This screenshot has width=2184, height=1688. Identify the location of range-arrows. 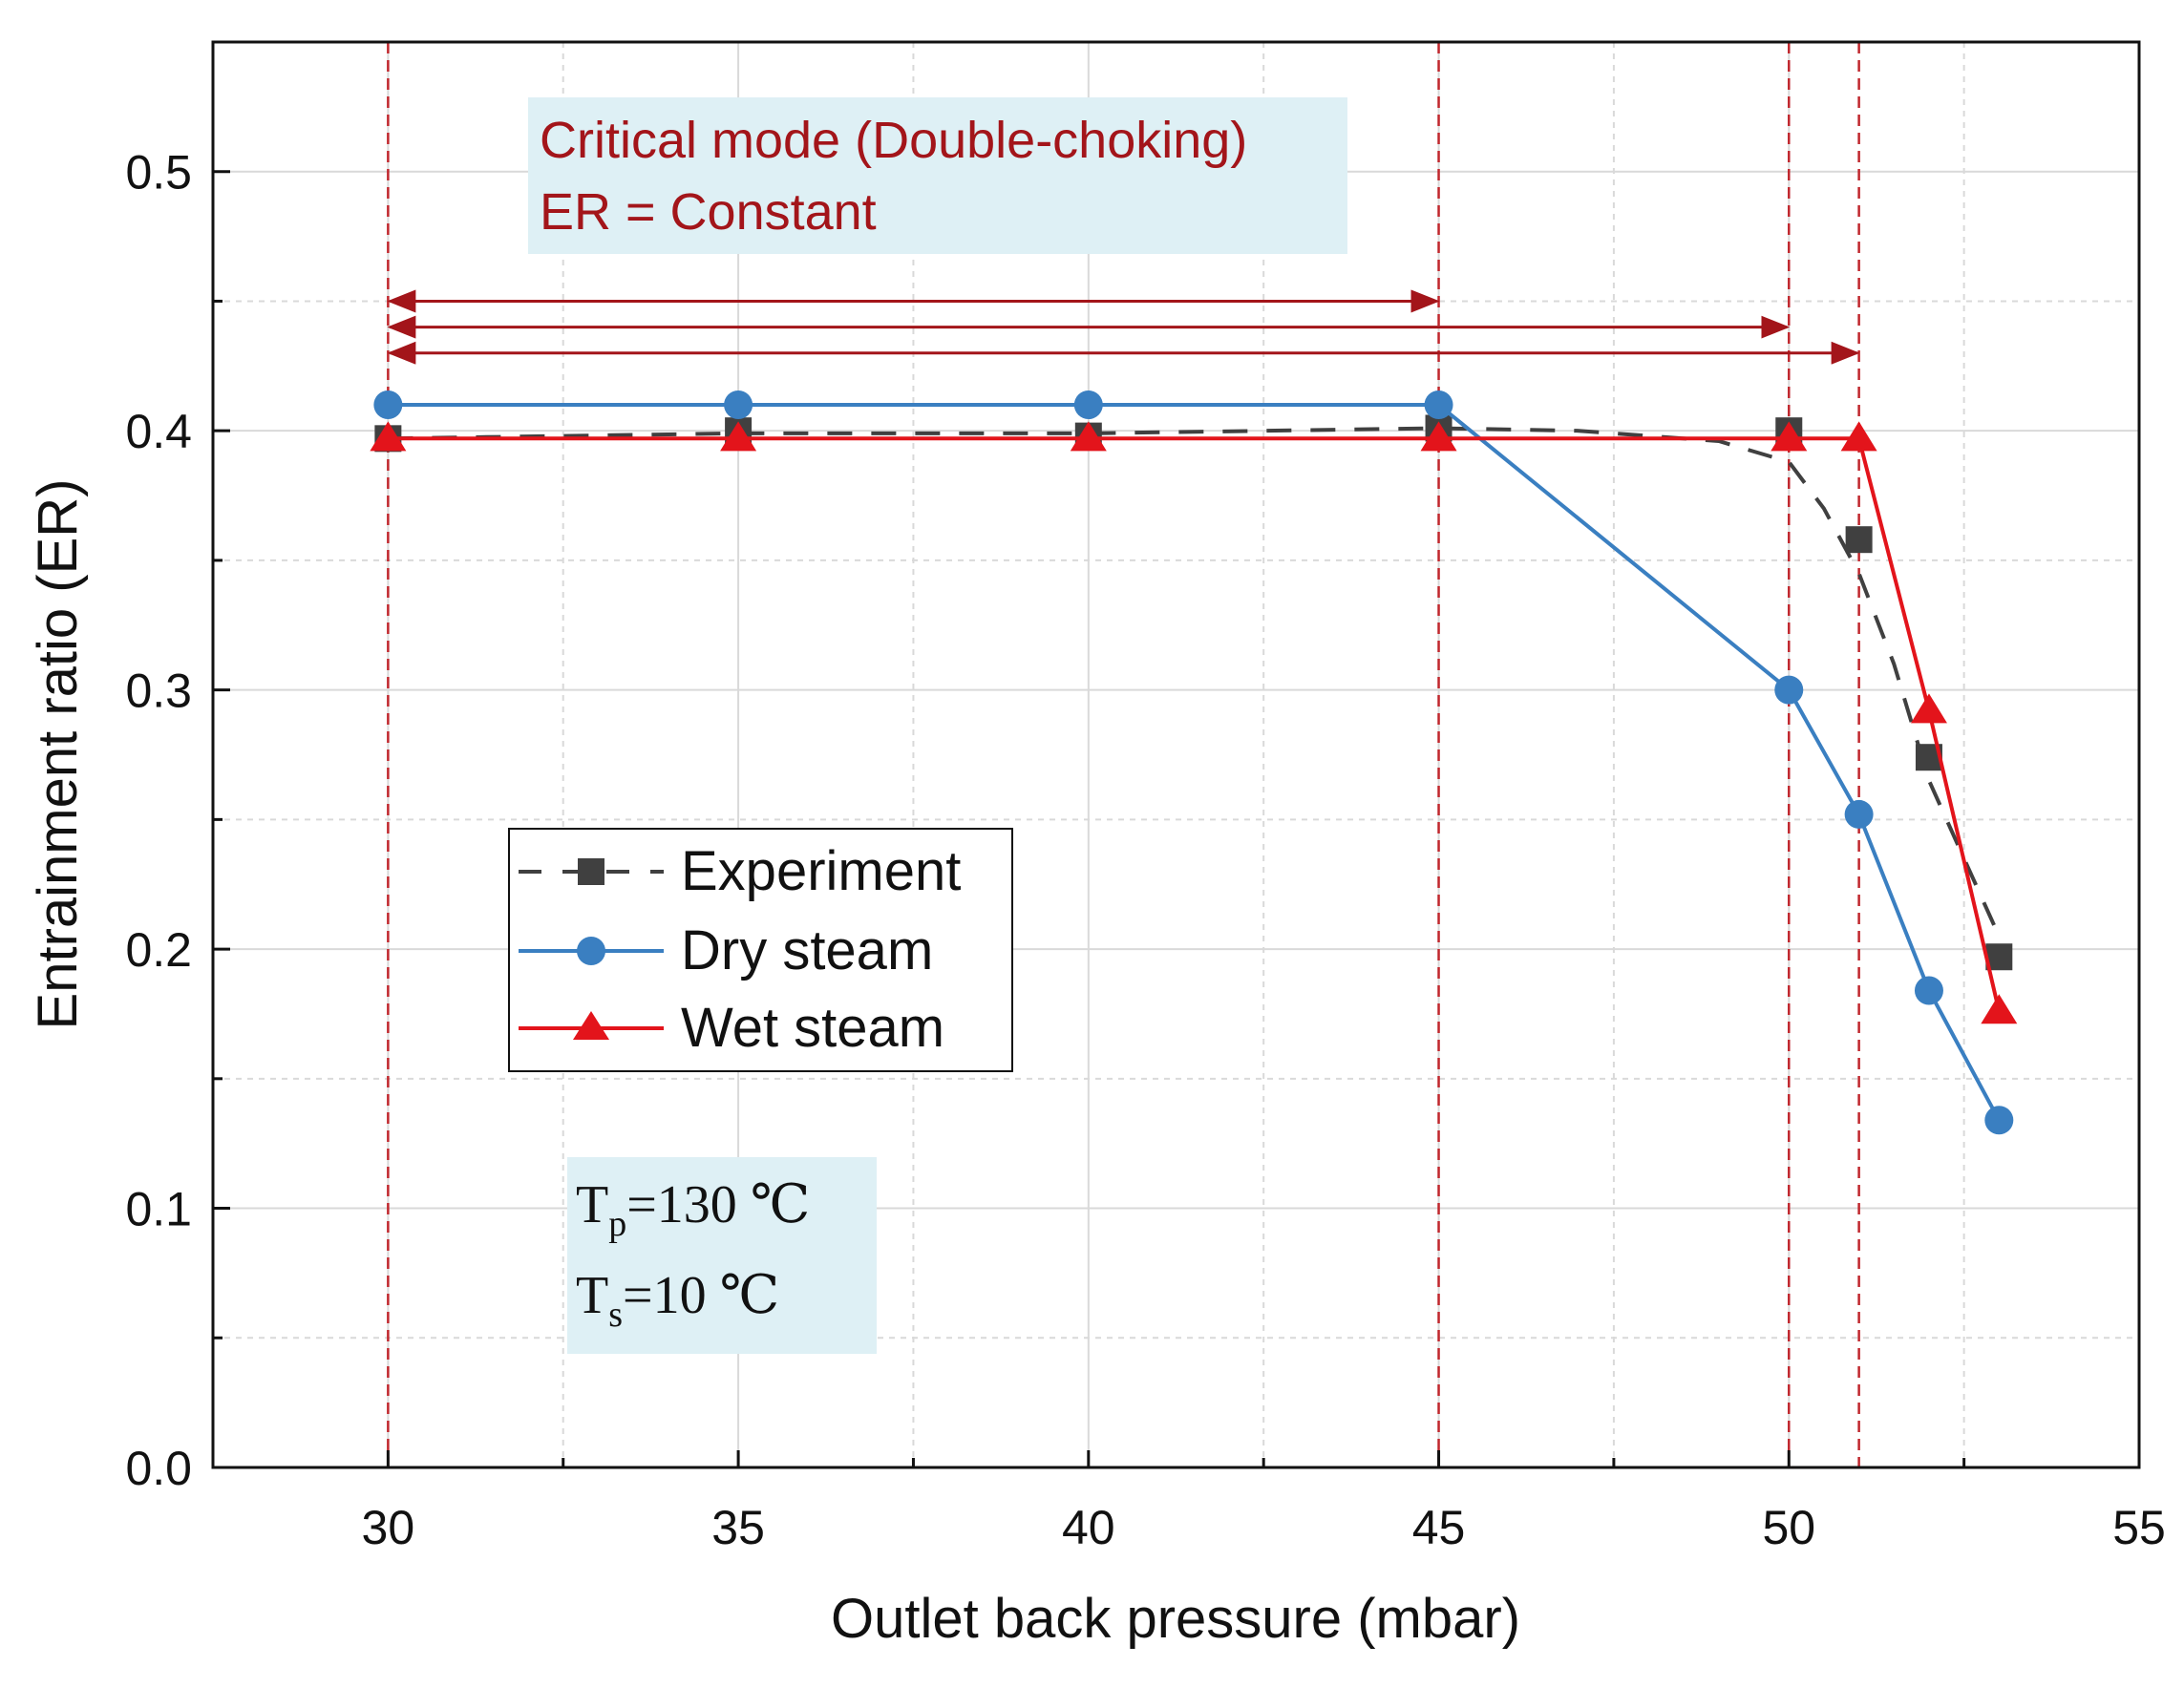
(1123, 327).